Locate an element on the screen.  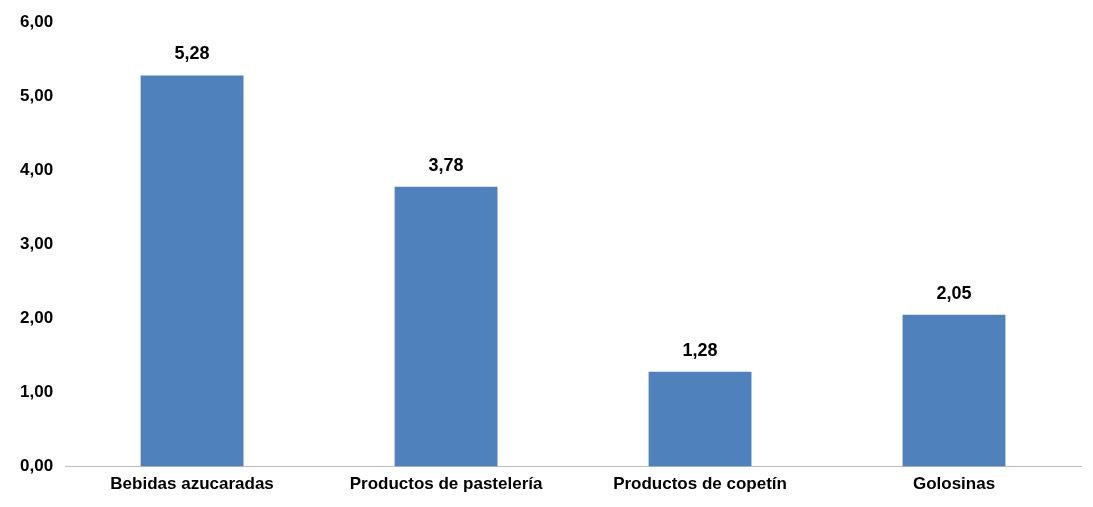
data-label: 2,05 is located at coordinates (954, 292).